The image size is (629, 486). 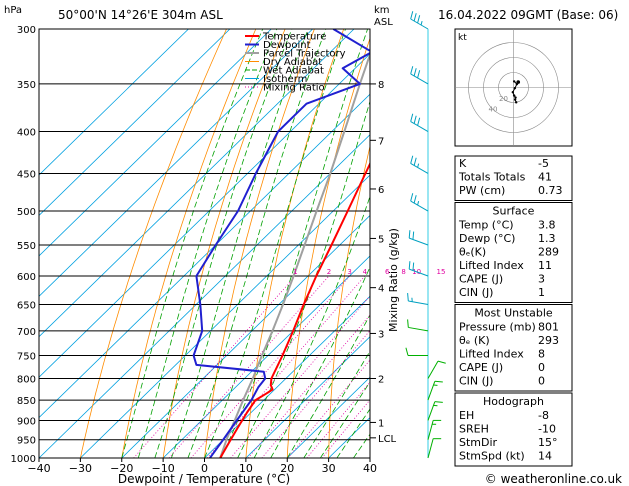 I want to click on pressure-tick-label: 750, so click(x=26, y=356).